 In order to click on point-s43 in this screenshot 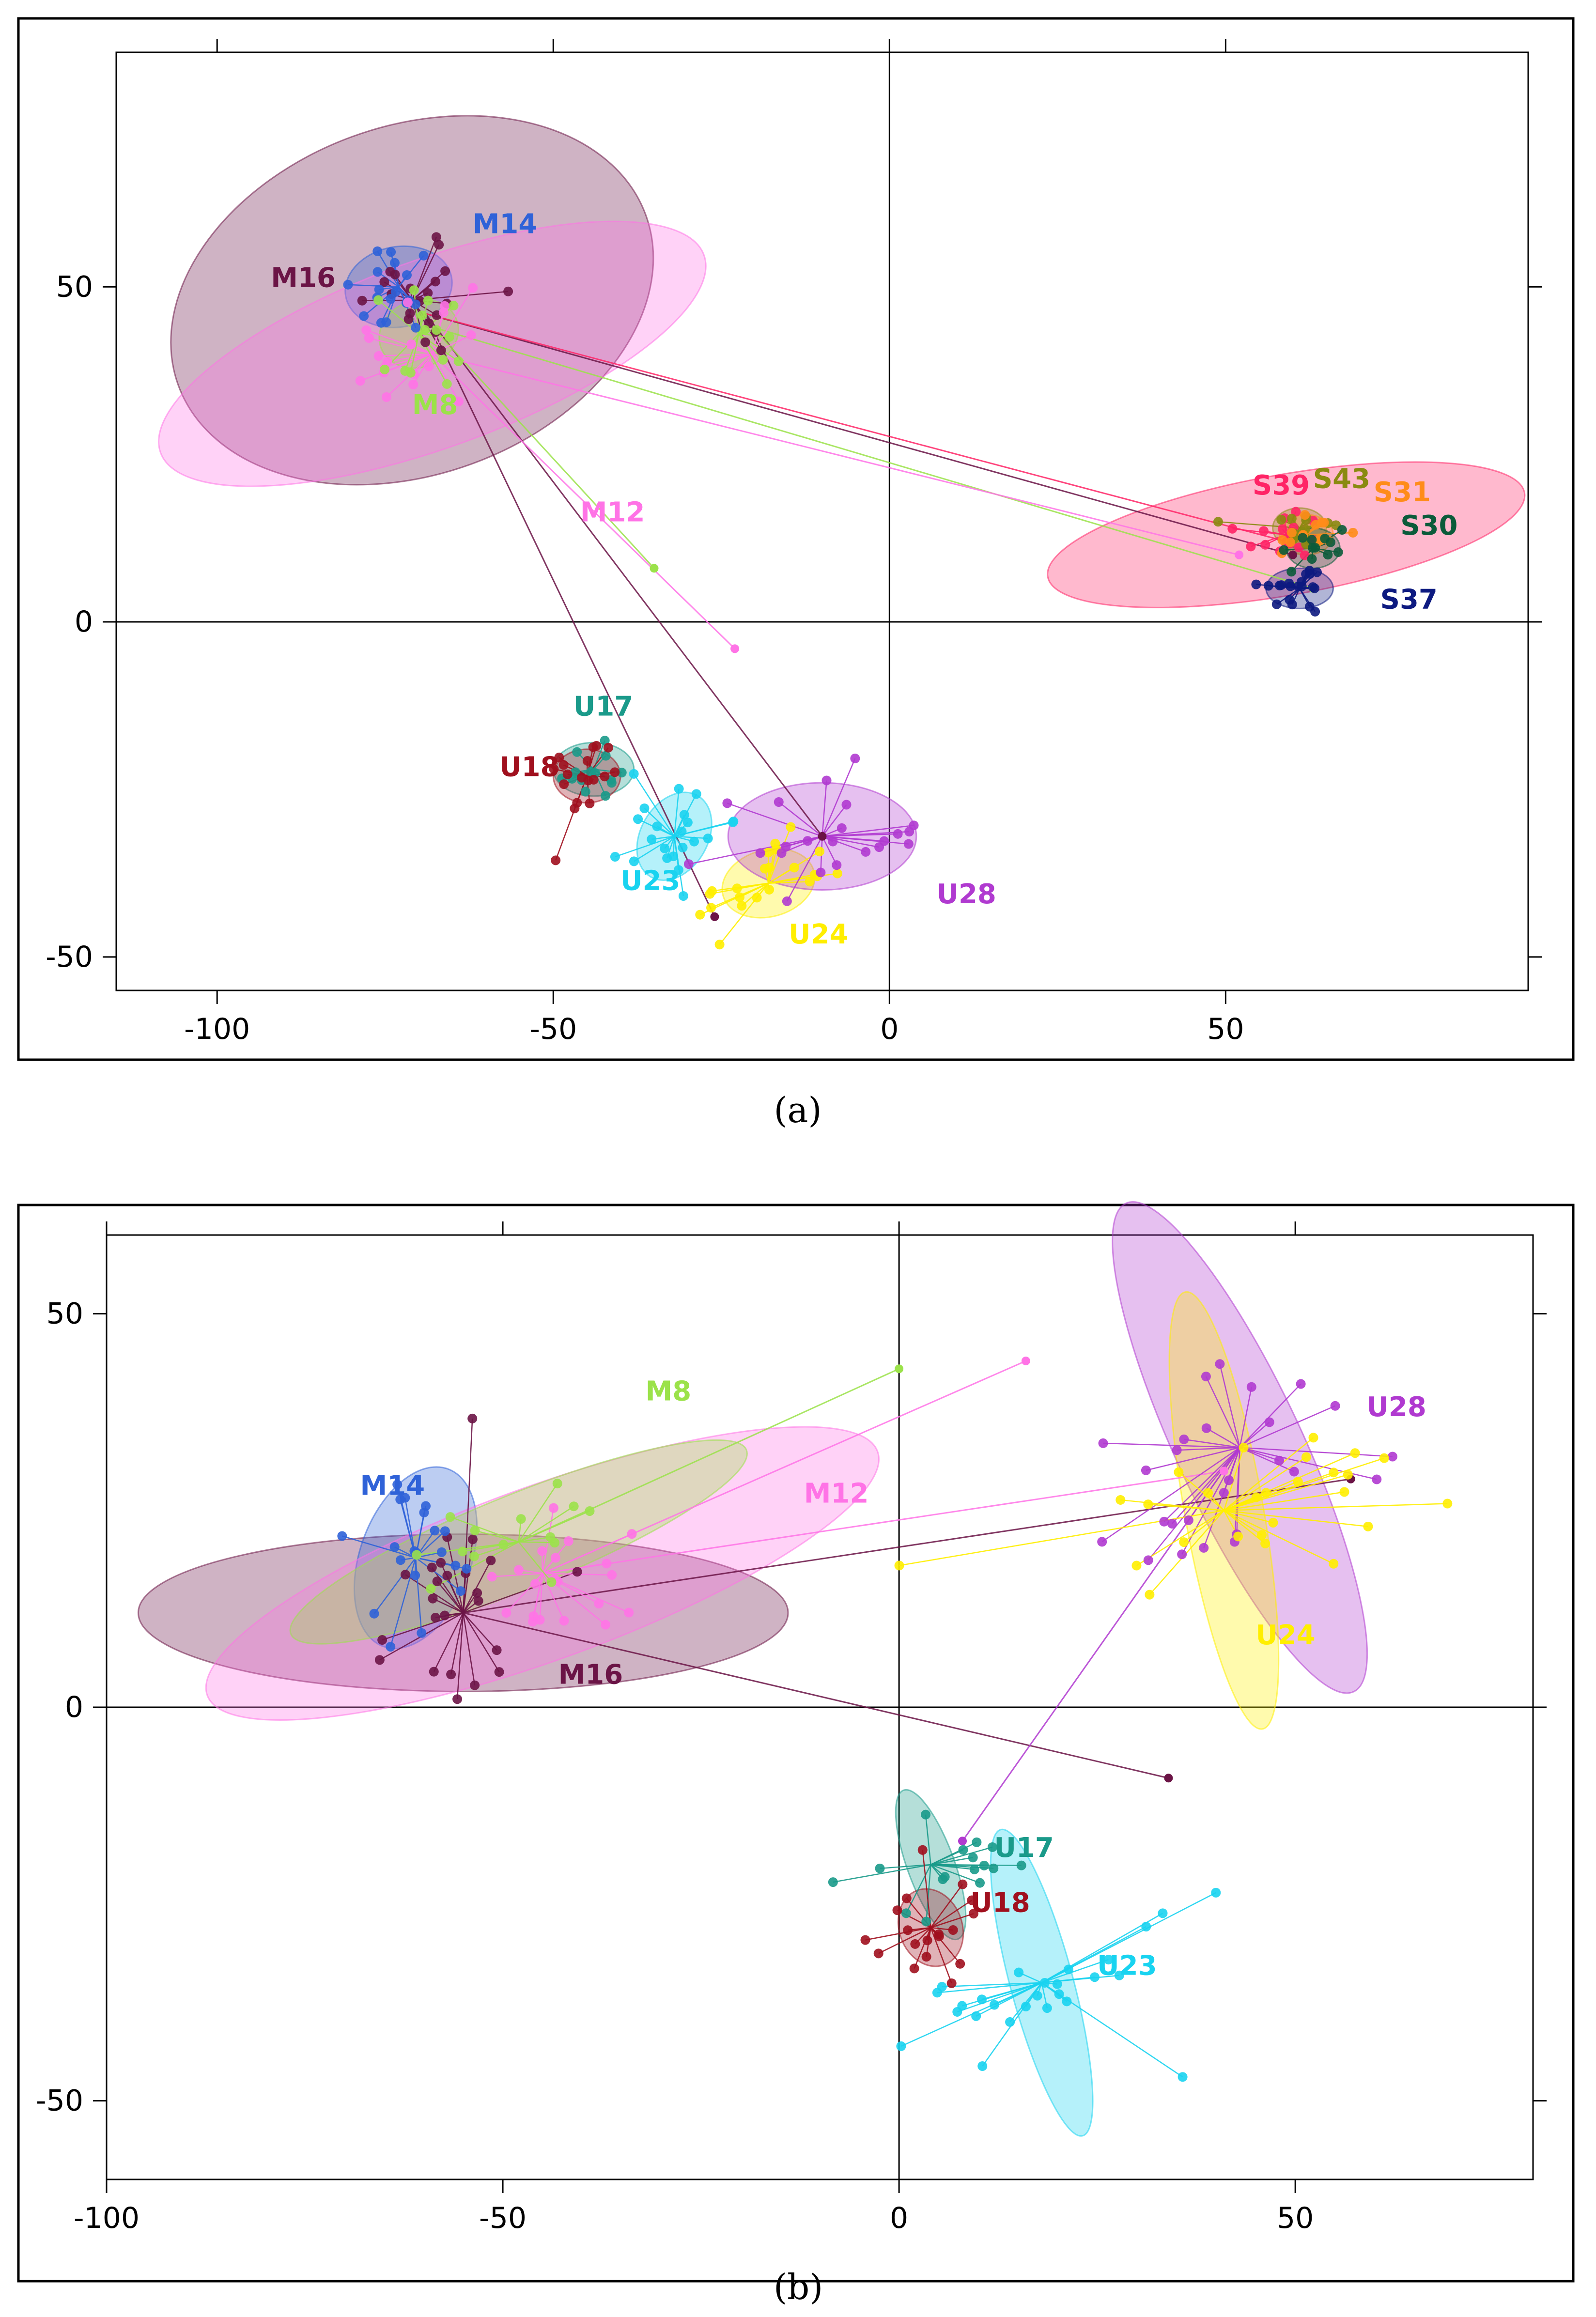, I will do `click(1218, 522)`.